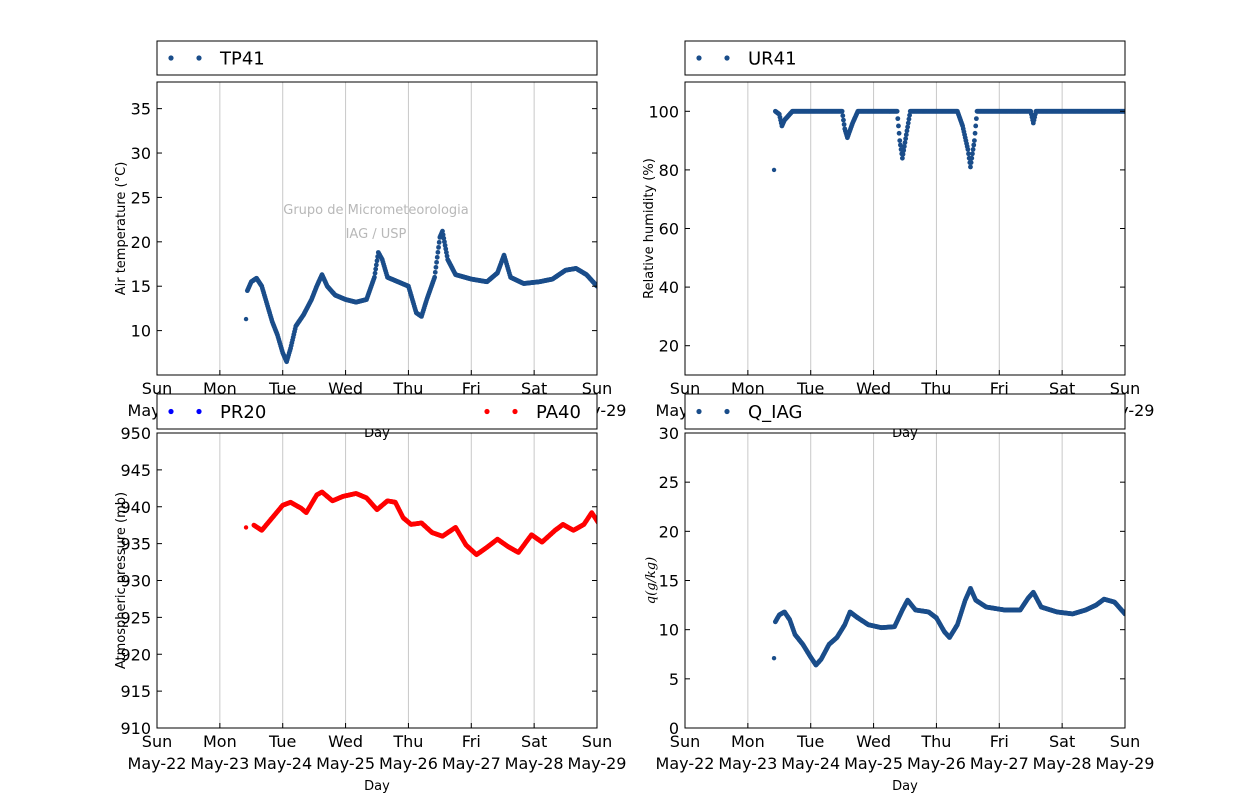 The image size is (1250, 810). What do you see at coordinates (121, 580) in the screenshot?
I see `y-axis-label: Atmospheric pressure (mb)` at bounding box center [121, 580].